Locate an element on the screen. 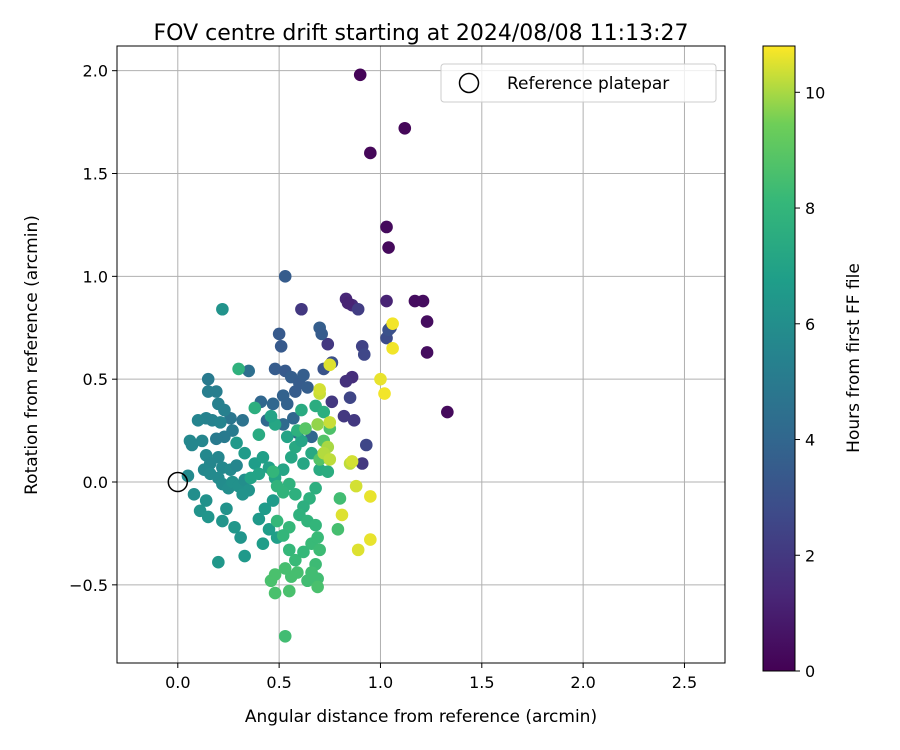 This screenshot has height=750, width=900. x-axis-label: Angular distance from reference (arcmin) is located at coordinates (421, 717).